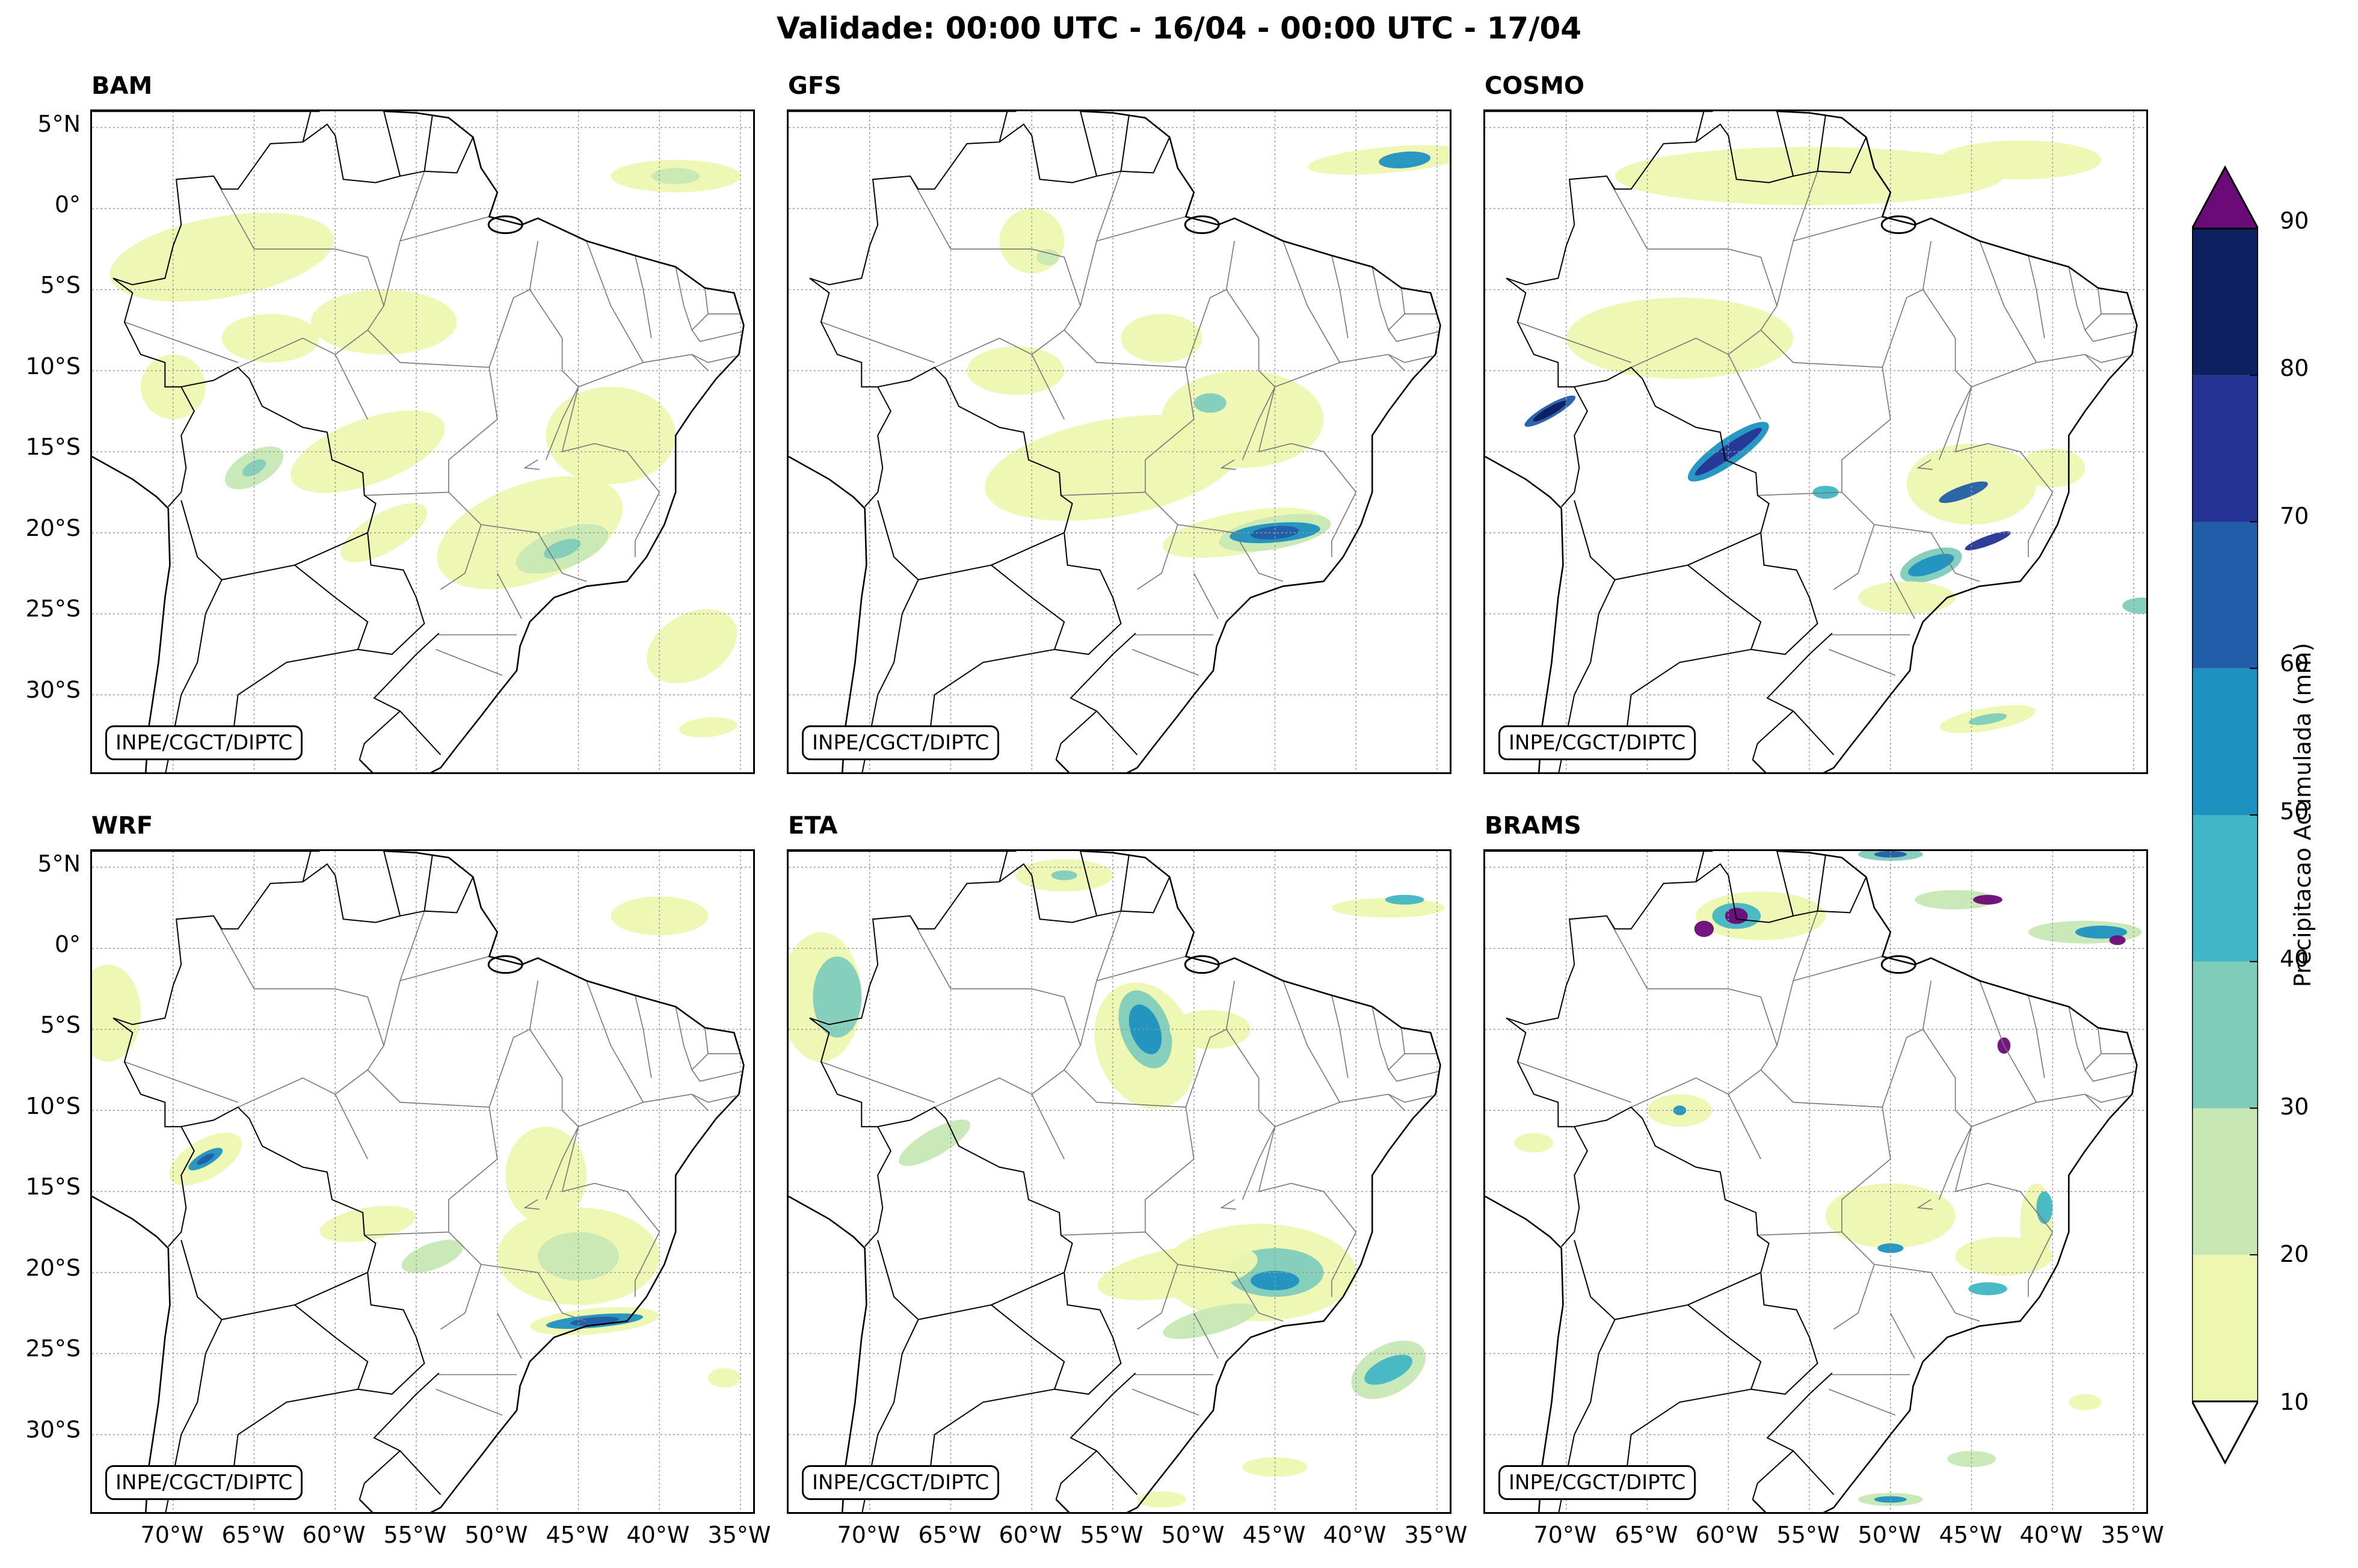  Describe the element at coordinates (2294, 1254) in the screenshot. I see `colorbar-tick-label: 20` at that location.